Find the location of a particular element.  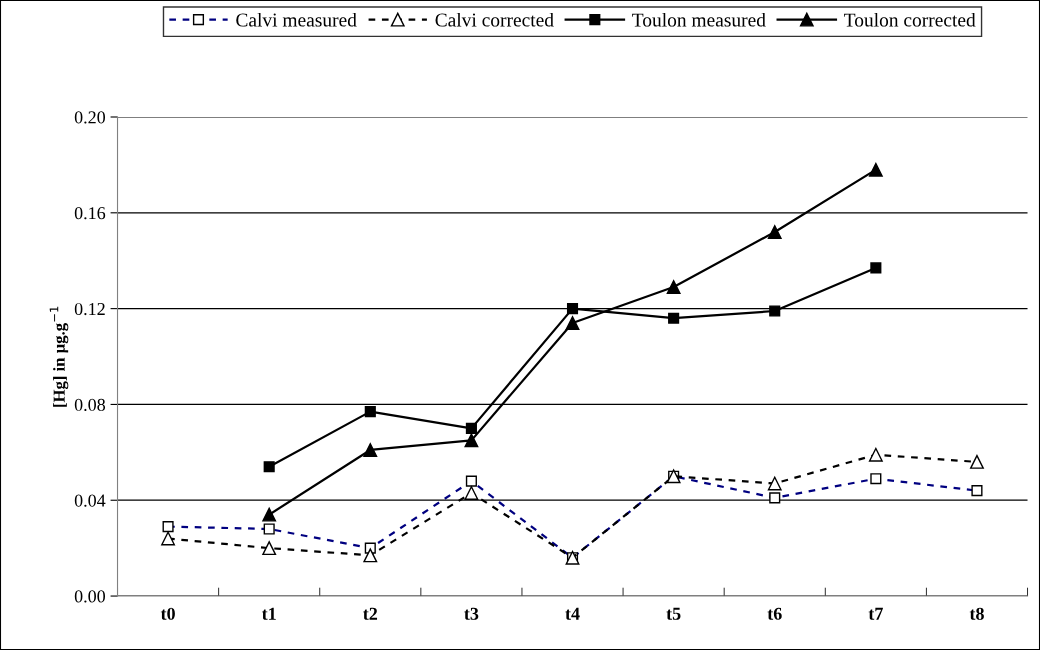

legend-label: Calvi measured is located at coordinates (296, 19).